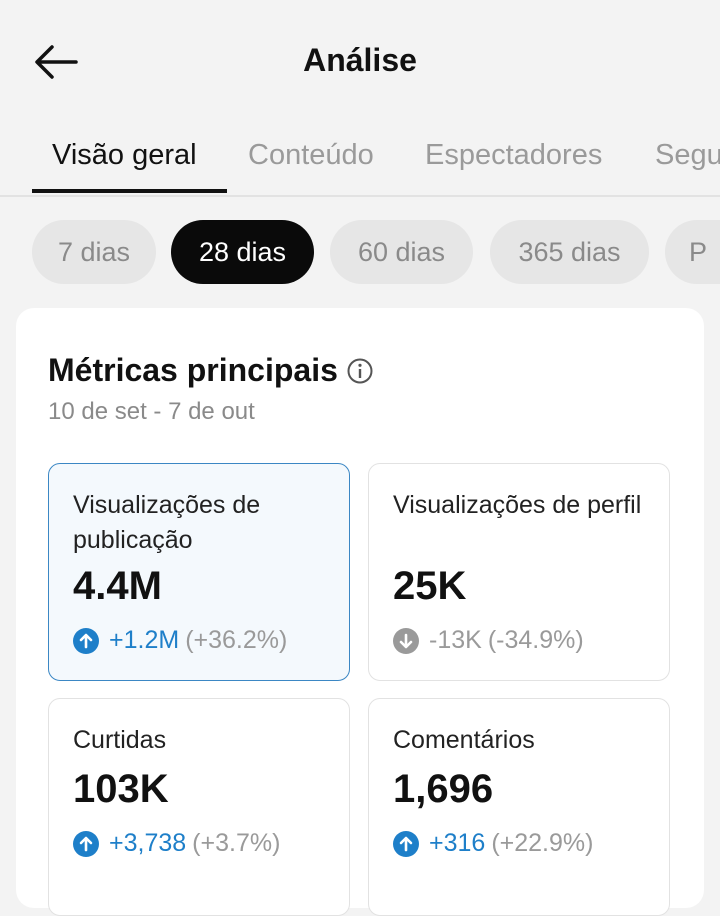 The height and width of the screenshot is (916, 720). What do you see at coordinates (242, 252) in the screenshot?
I see `range-28-days: 28 dias` at bounding box center [242, 252].